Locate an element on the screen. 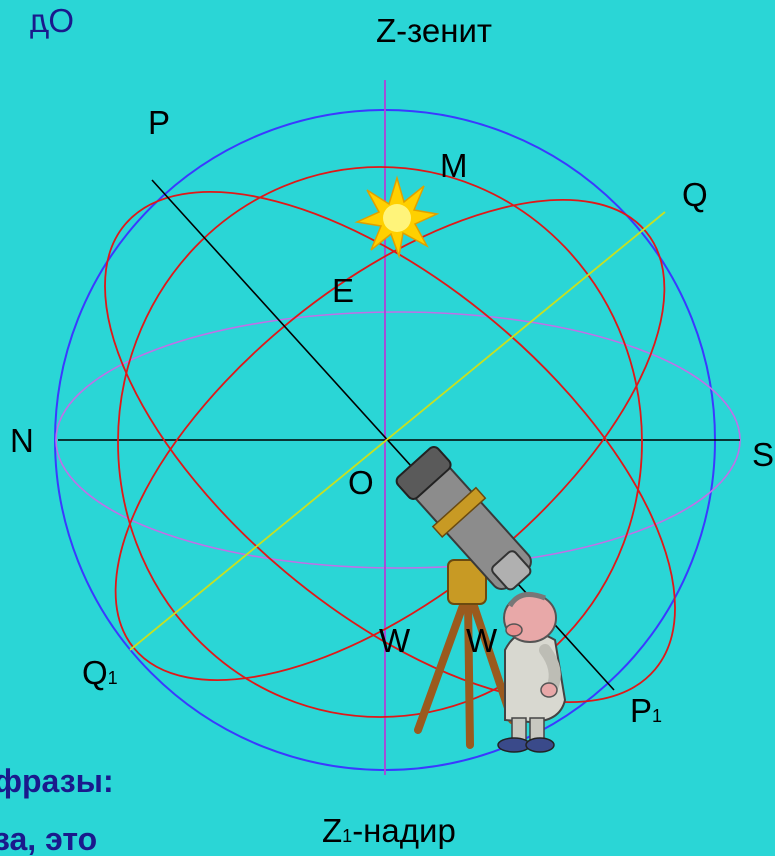 The width and height of the screenshot is (775, 856). svg-text: Од is located at coordinates (52, 20).